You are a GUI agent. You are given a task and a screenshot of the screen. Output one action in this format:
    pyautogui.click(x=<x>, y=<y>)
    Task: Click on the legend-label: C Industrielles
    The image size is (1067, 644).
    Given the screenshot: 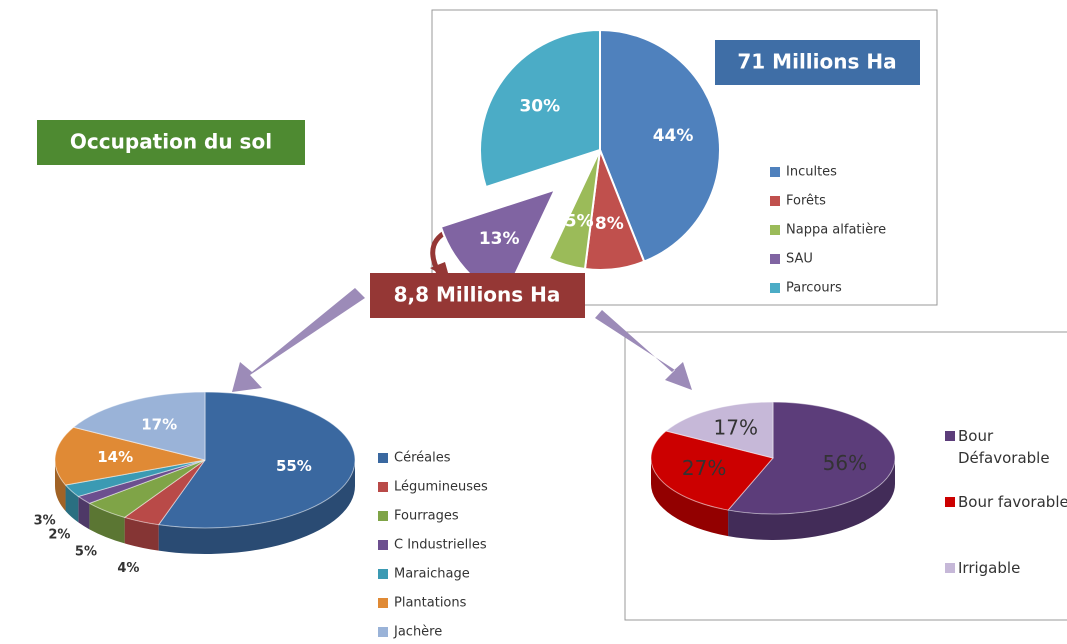 What is the action you would take?
    pyautogui.click(x=440, y=545)
    